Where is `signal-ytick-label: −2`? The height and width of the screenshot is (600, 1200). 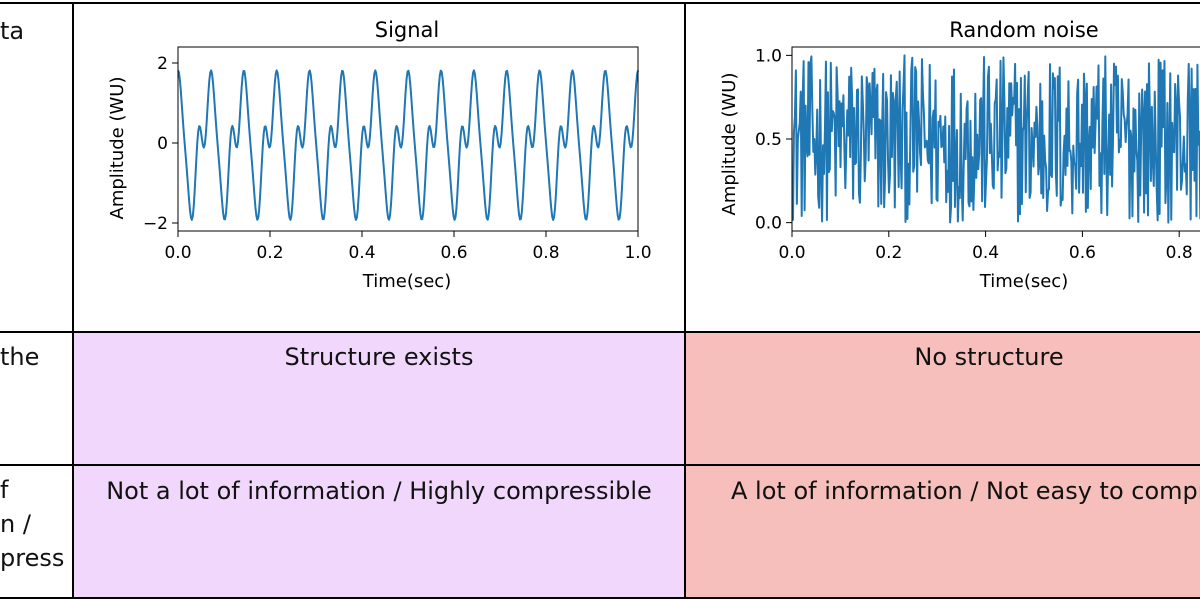 signal-ytick-label: −2 is located at coordinates (155, 224).